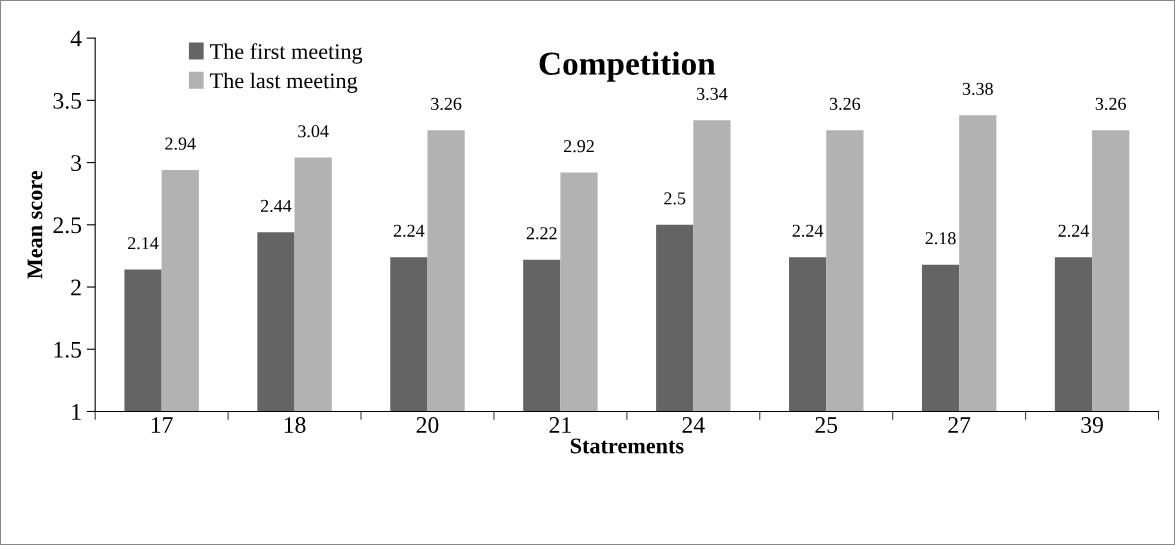 This screenshot has width=1175, height=545. I want to click on y-tick-label: 4, so click(76, 38).